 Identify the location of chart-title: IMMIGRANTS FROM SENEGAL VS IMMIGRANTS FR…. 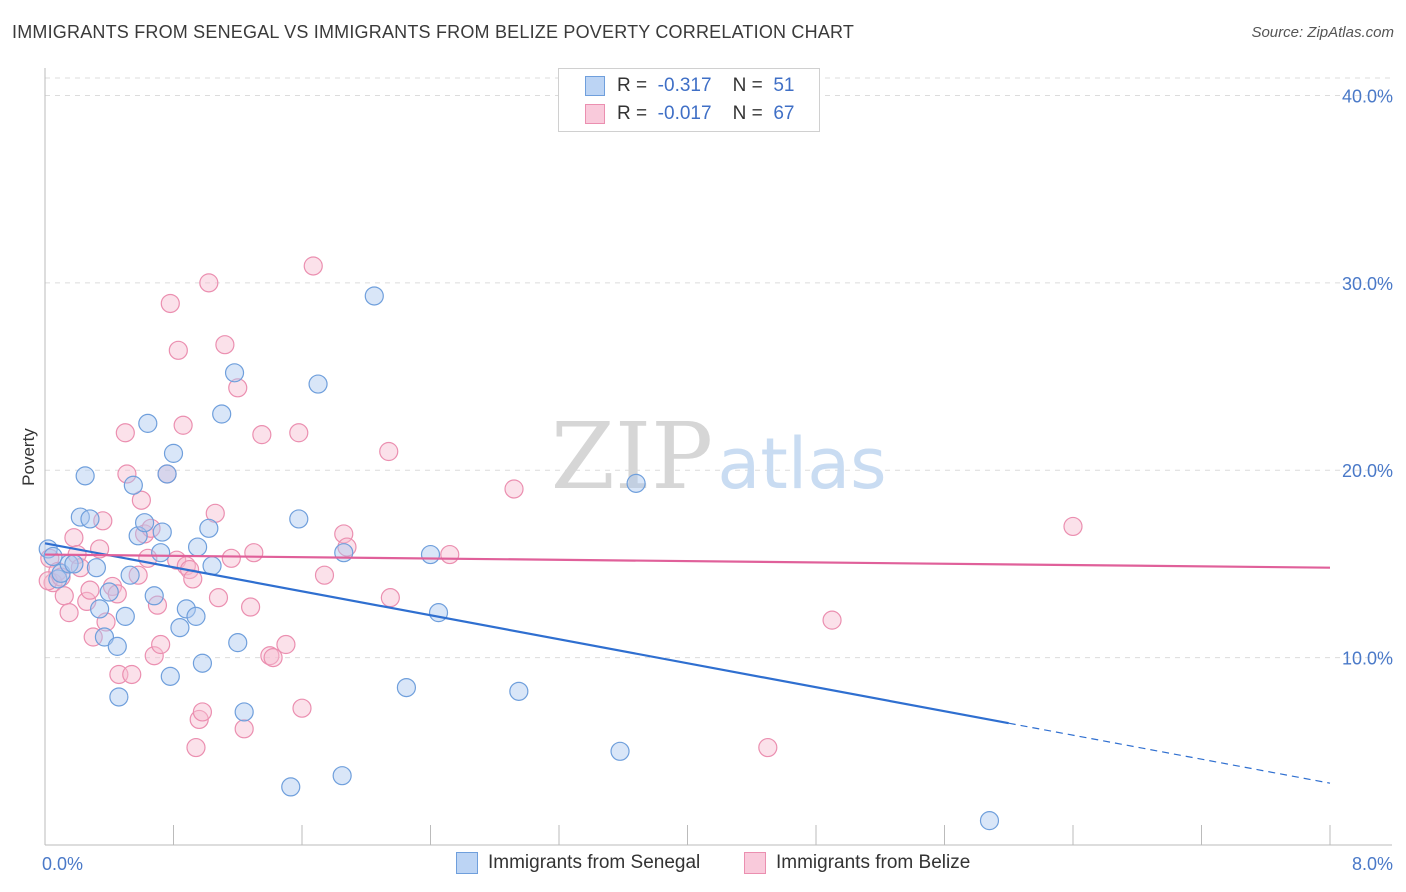
(433, 32).